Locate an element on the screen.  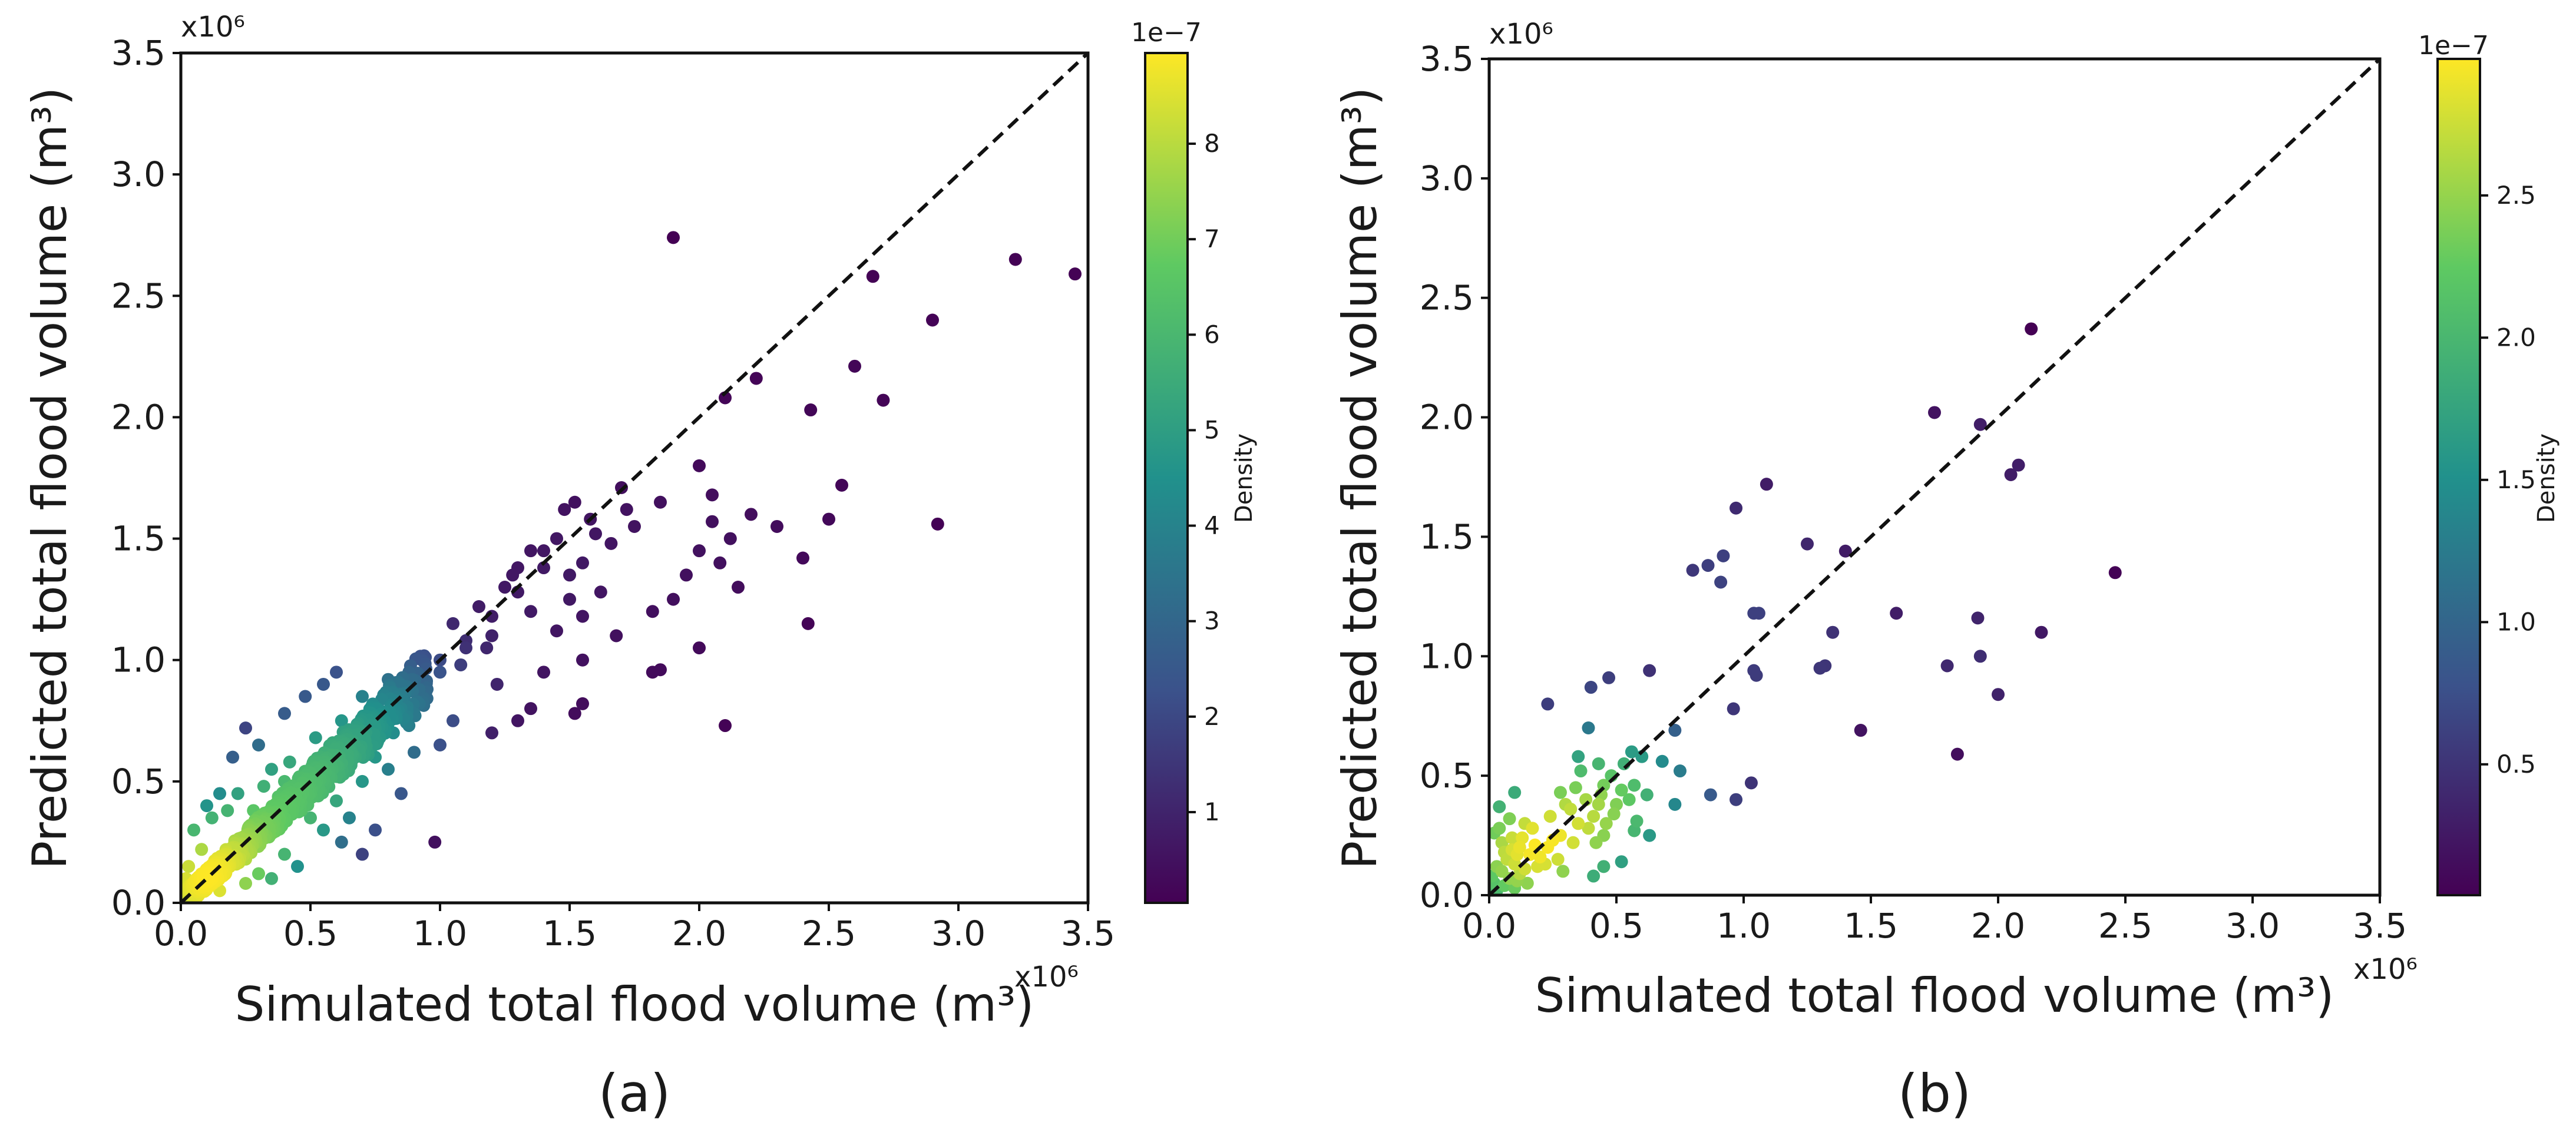
panel-a-colorbar-label: Density is located at coordinates (1244, 478).